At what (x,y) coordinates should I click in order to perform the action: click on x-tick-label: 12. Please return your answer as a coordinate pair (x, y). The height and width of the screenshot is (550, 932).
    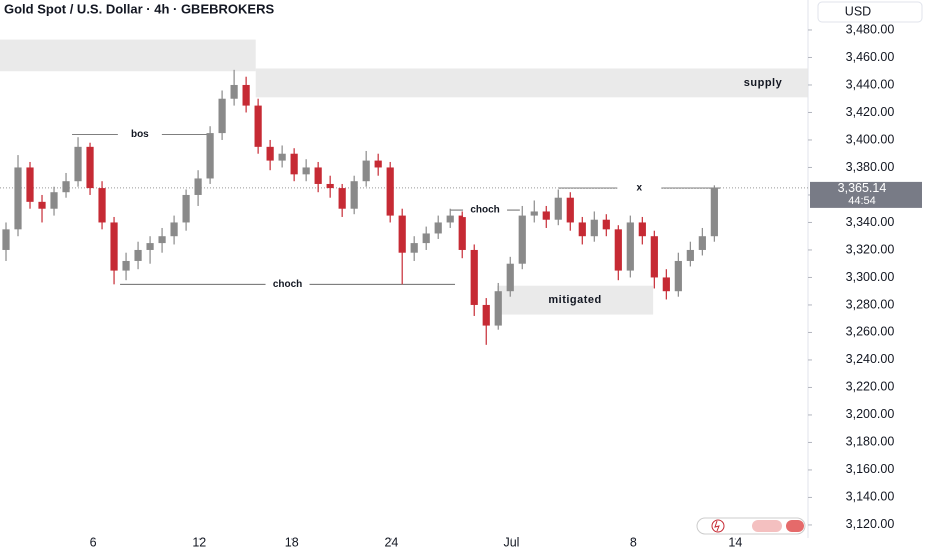
    Looking at the image, I should click on (199, 542).